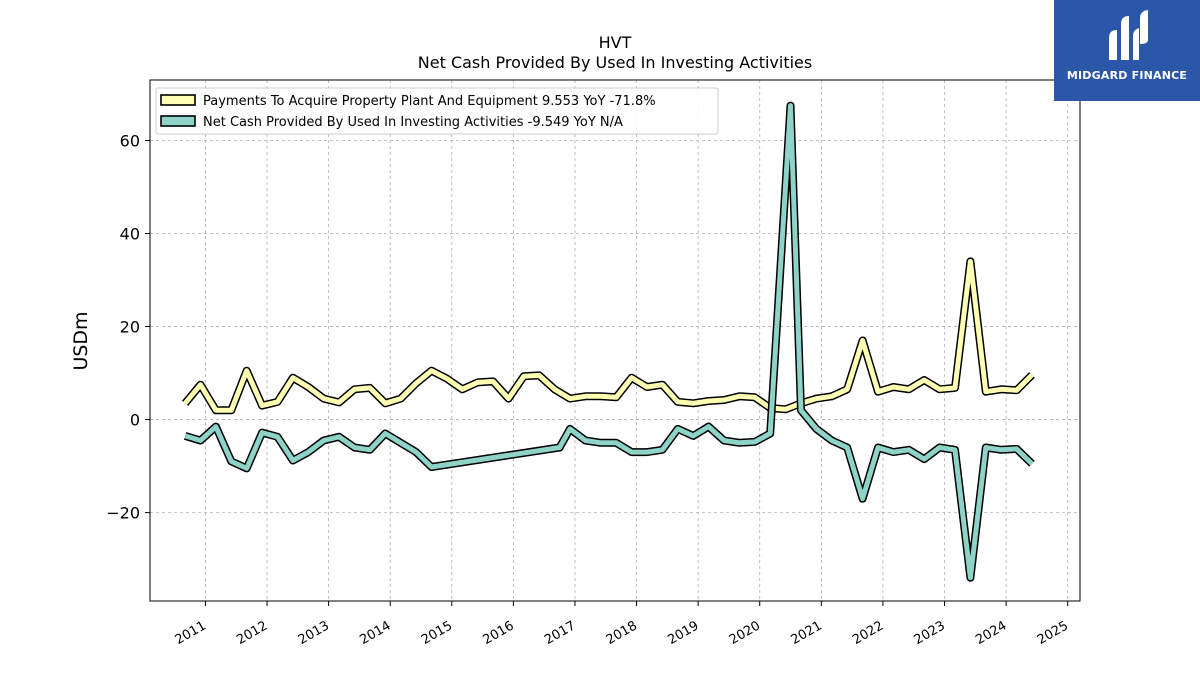 Image resolution: width=1200 pixels, height=675 pixels. I want to click on legend-swatch-payments, so click(178, 100).